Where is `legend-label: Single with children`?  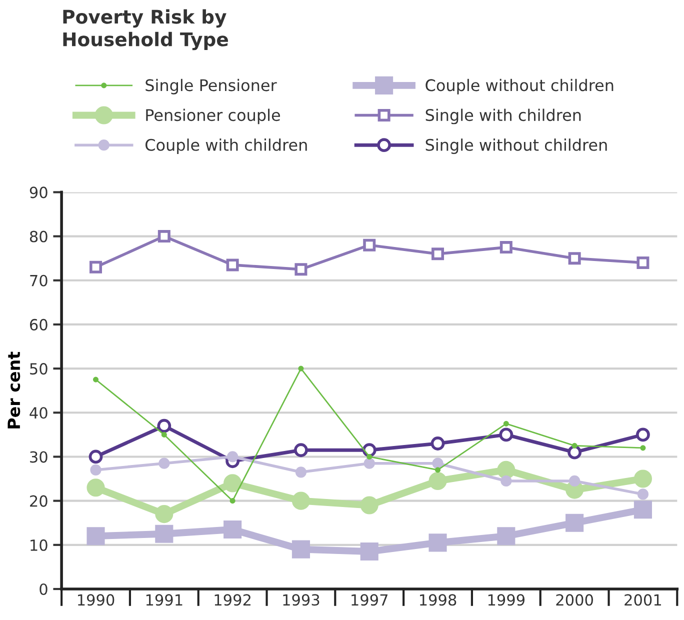 legend-label: Single with children is located at coordinates (503, 116).